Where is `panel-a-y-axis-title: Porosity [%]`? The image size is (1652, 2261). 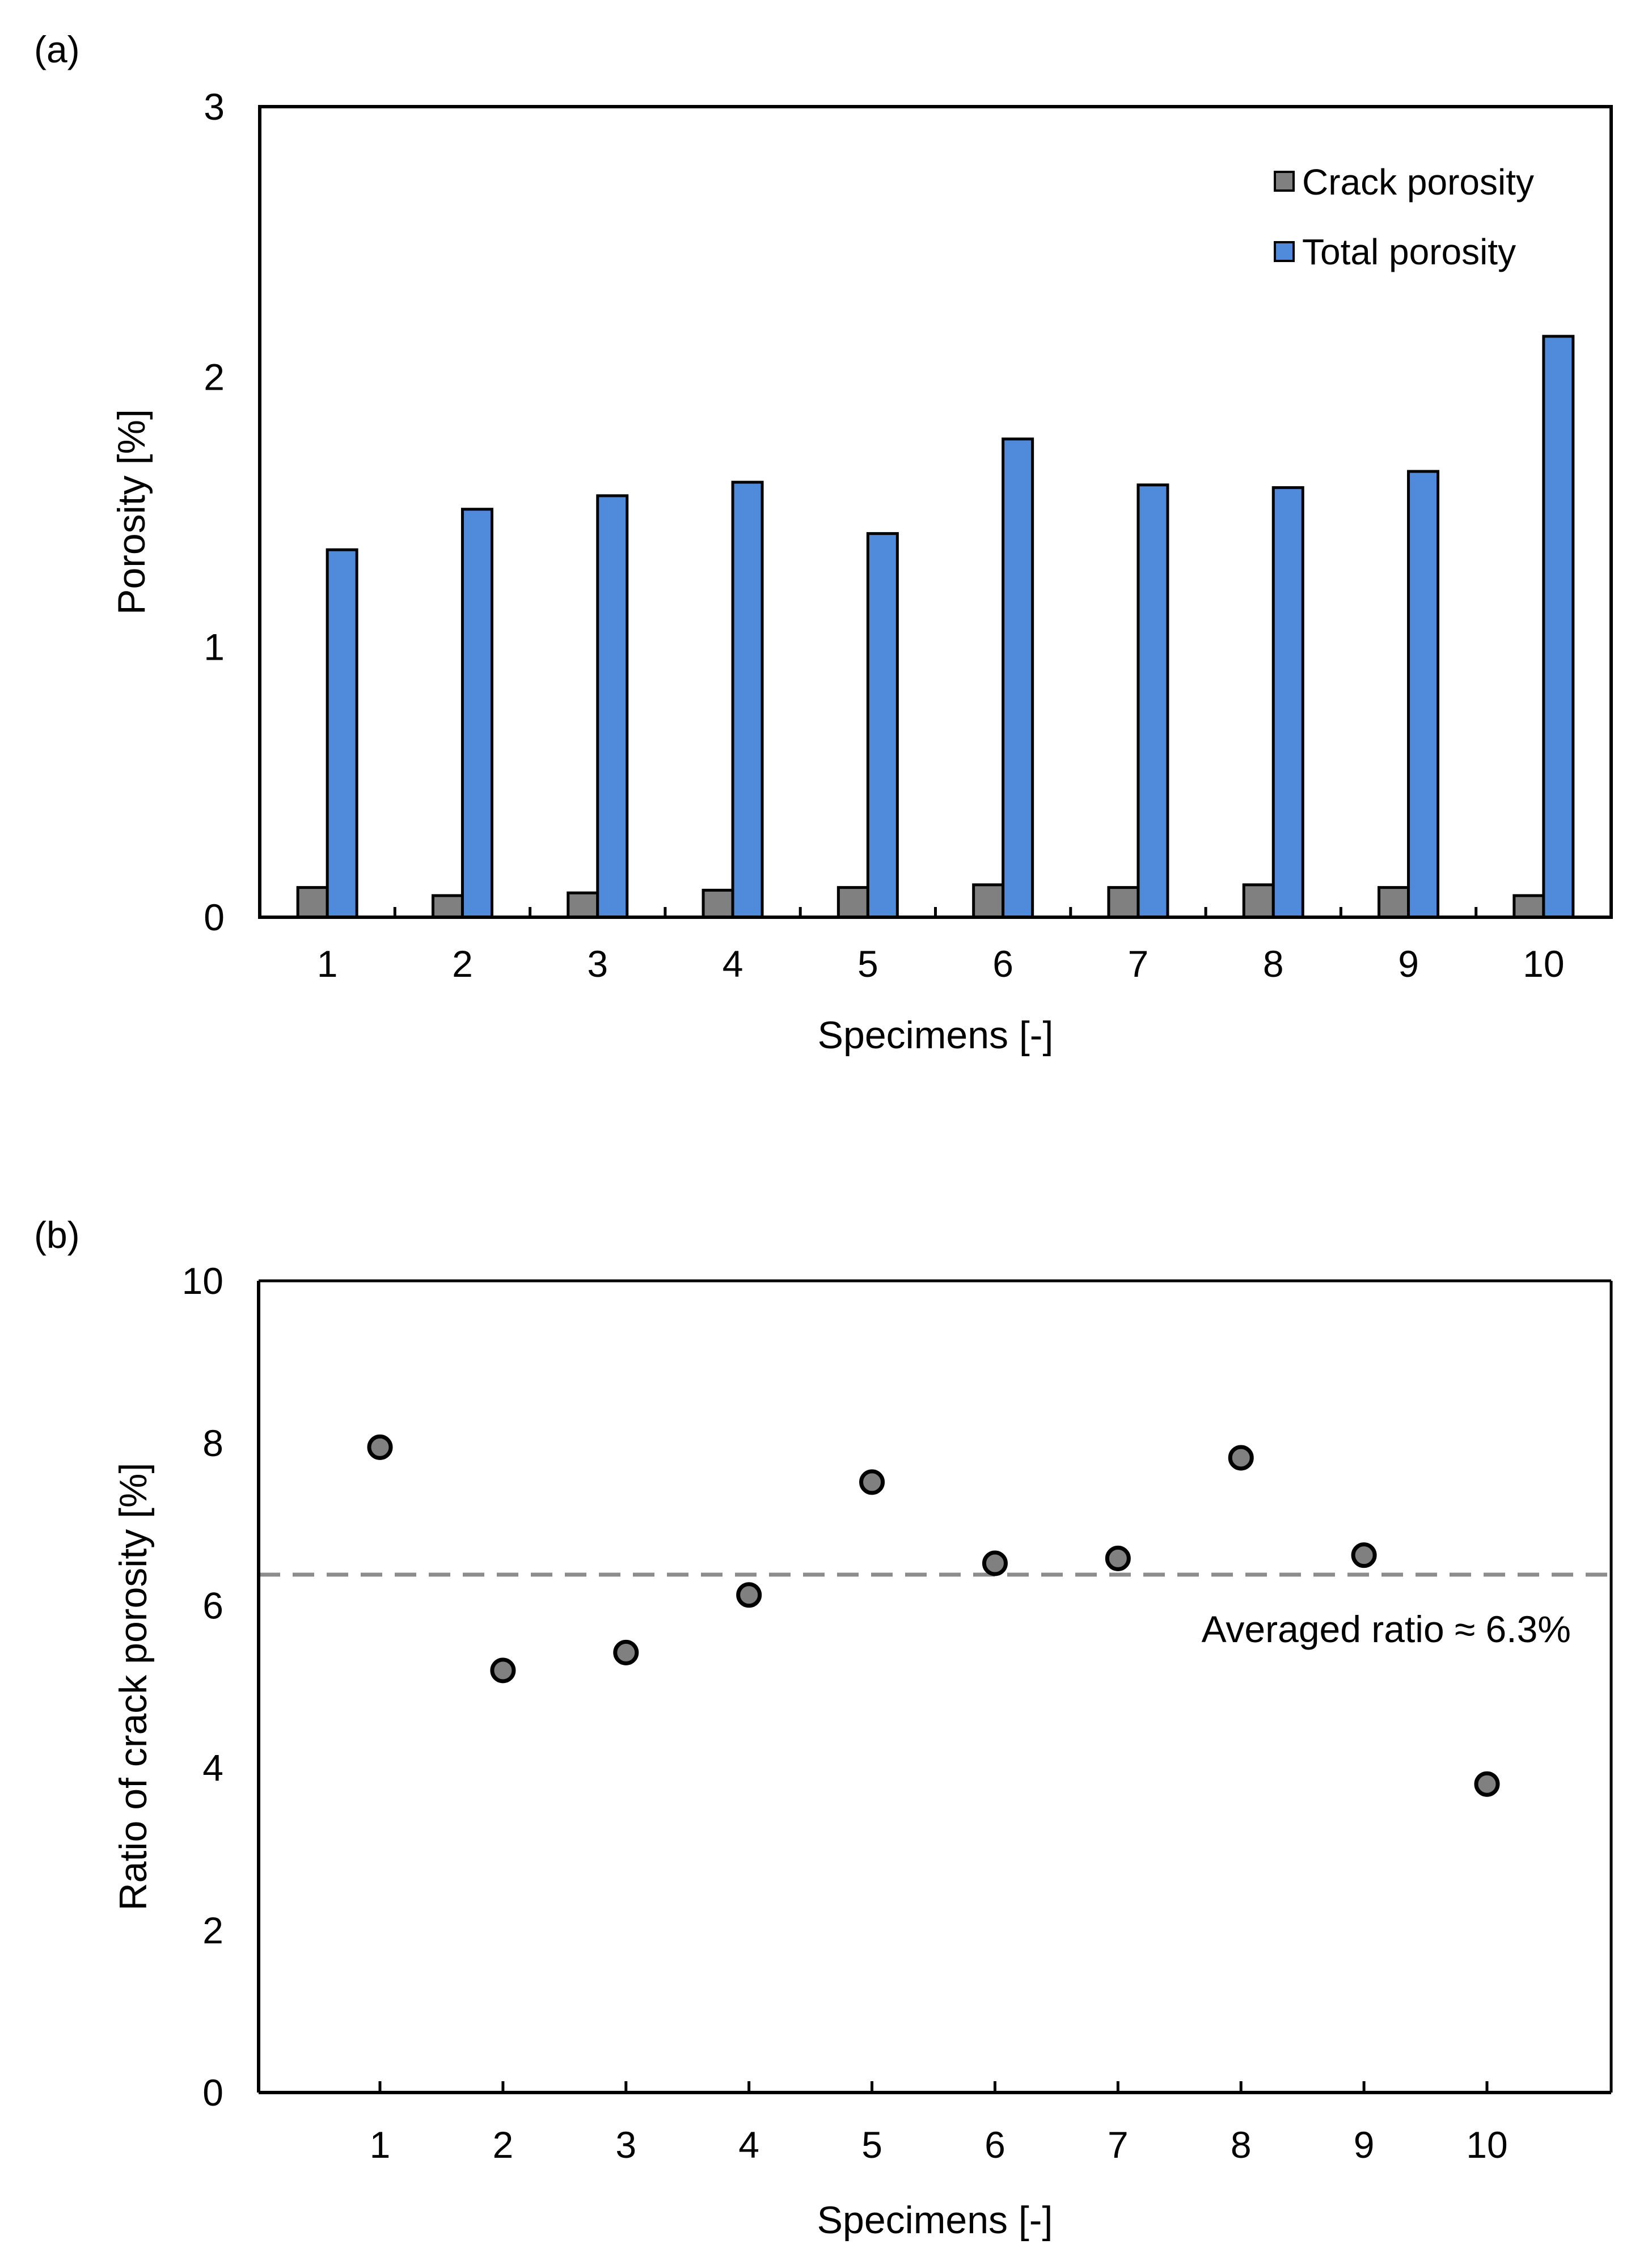 panel-a-y-axis-title: Porosity [%] is located at coordinates (131, 512).